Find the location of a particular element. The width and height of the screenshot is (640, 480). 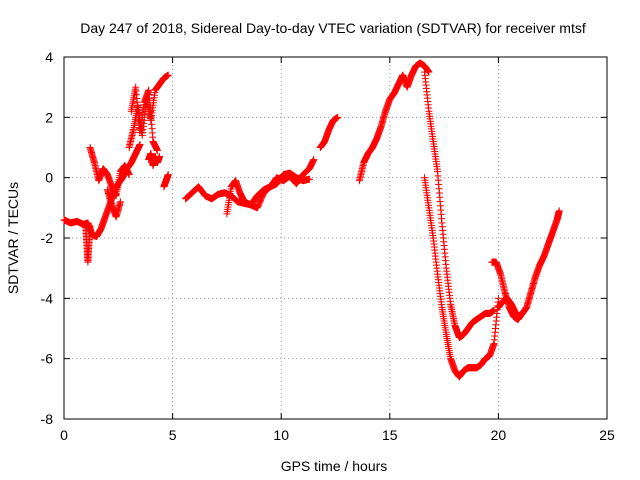

x-tick-label: 20 is located at coordinates (499, 435).